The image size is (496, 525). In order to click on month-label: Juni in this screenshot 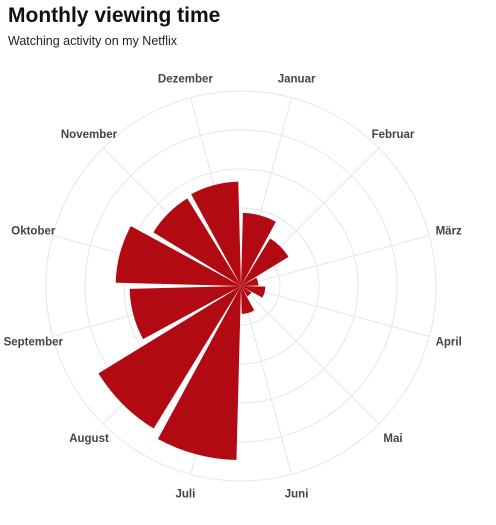, I will do `click(297, 495)`.